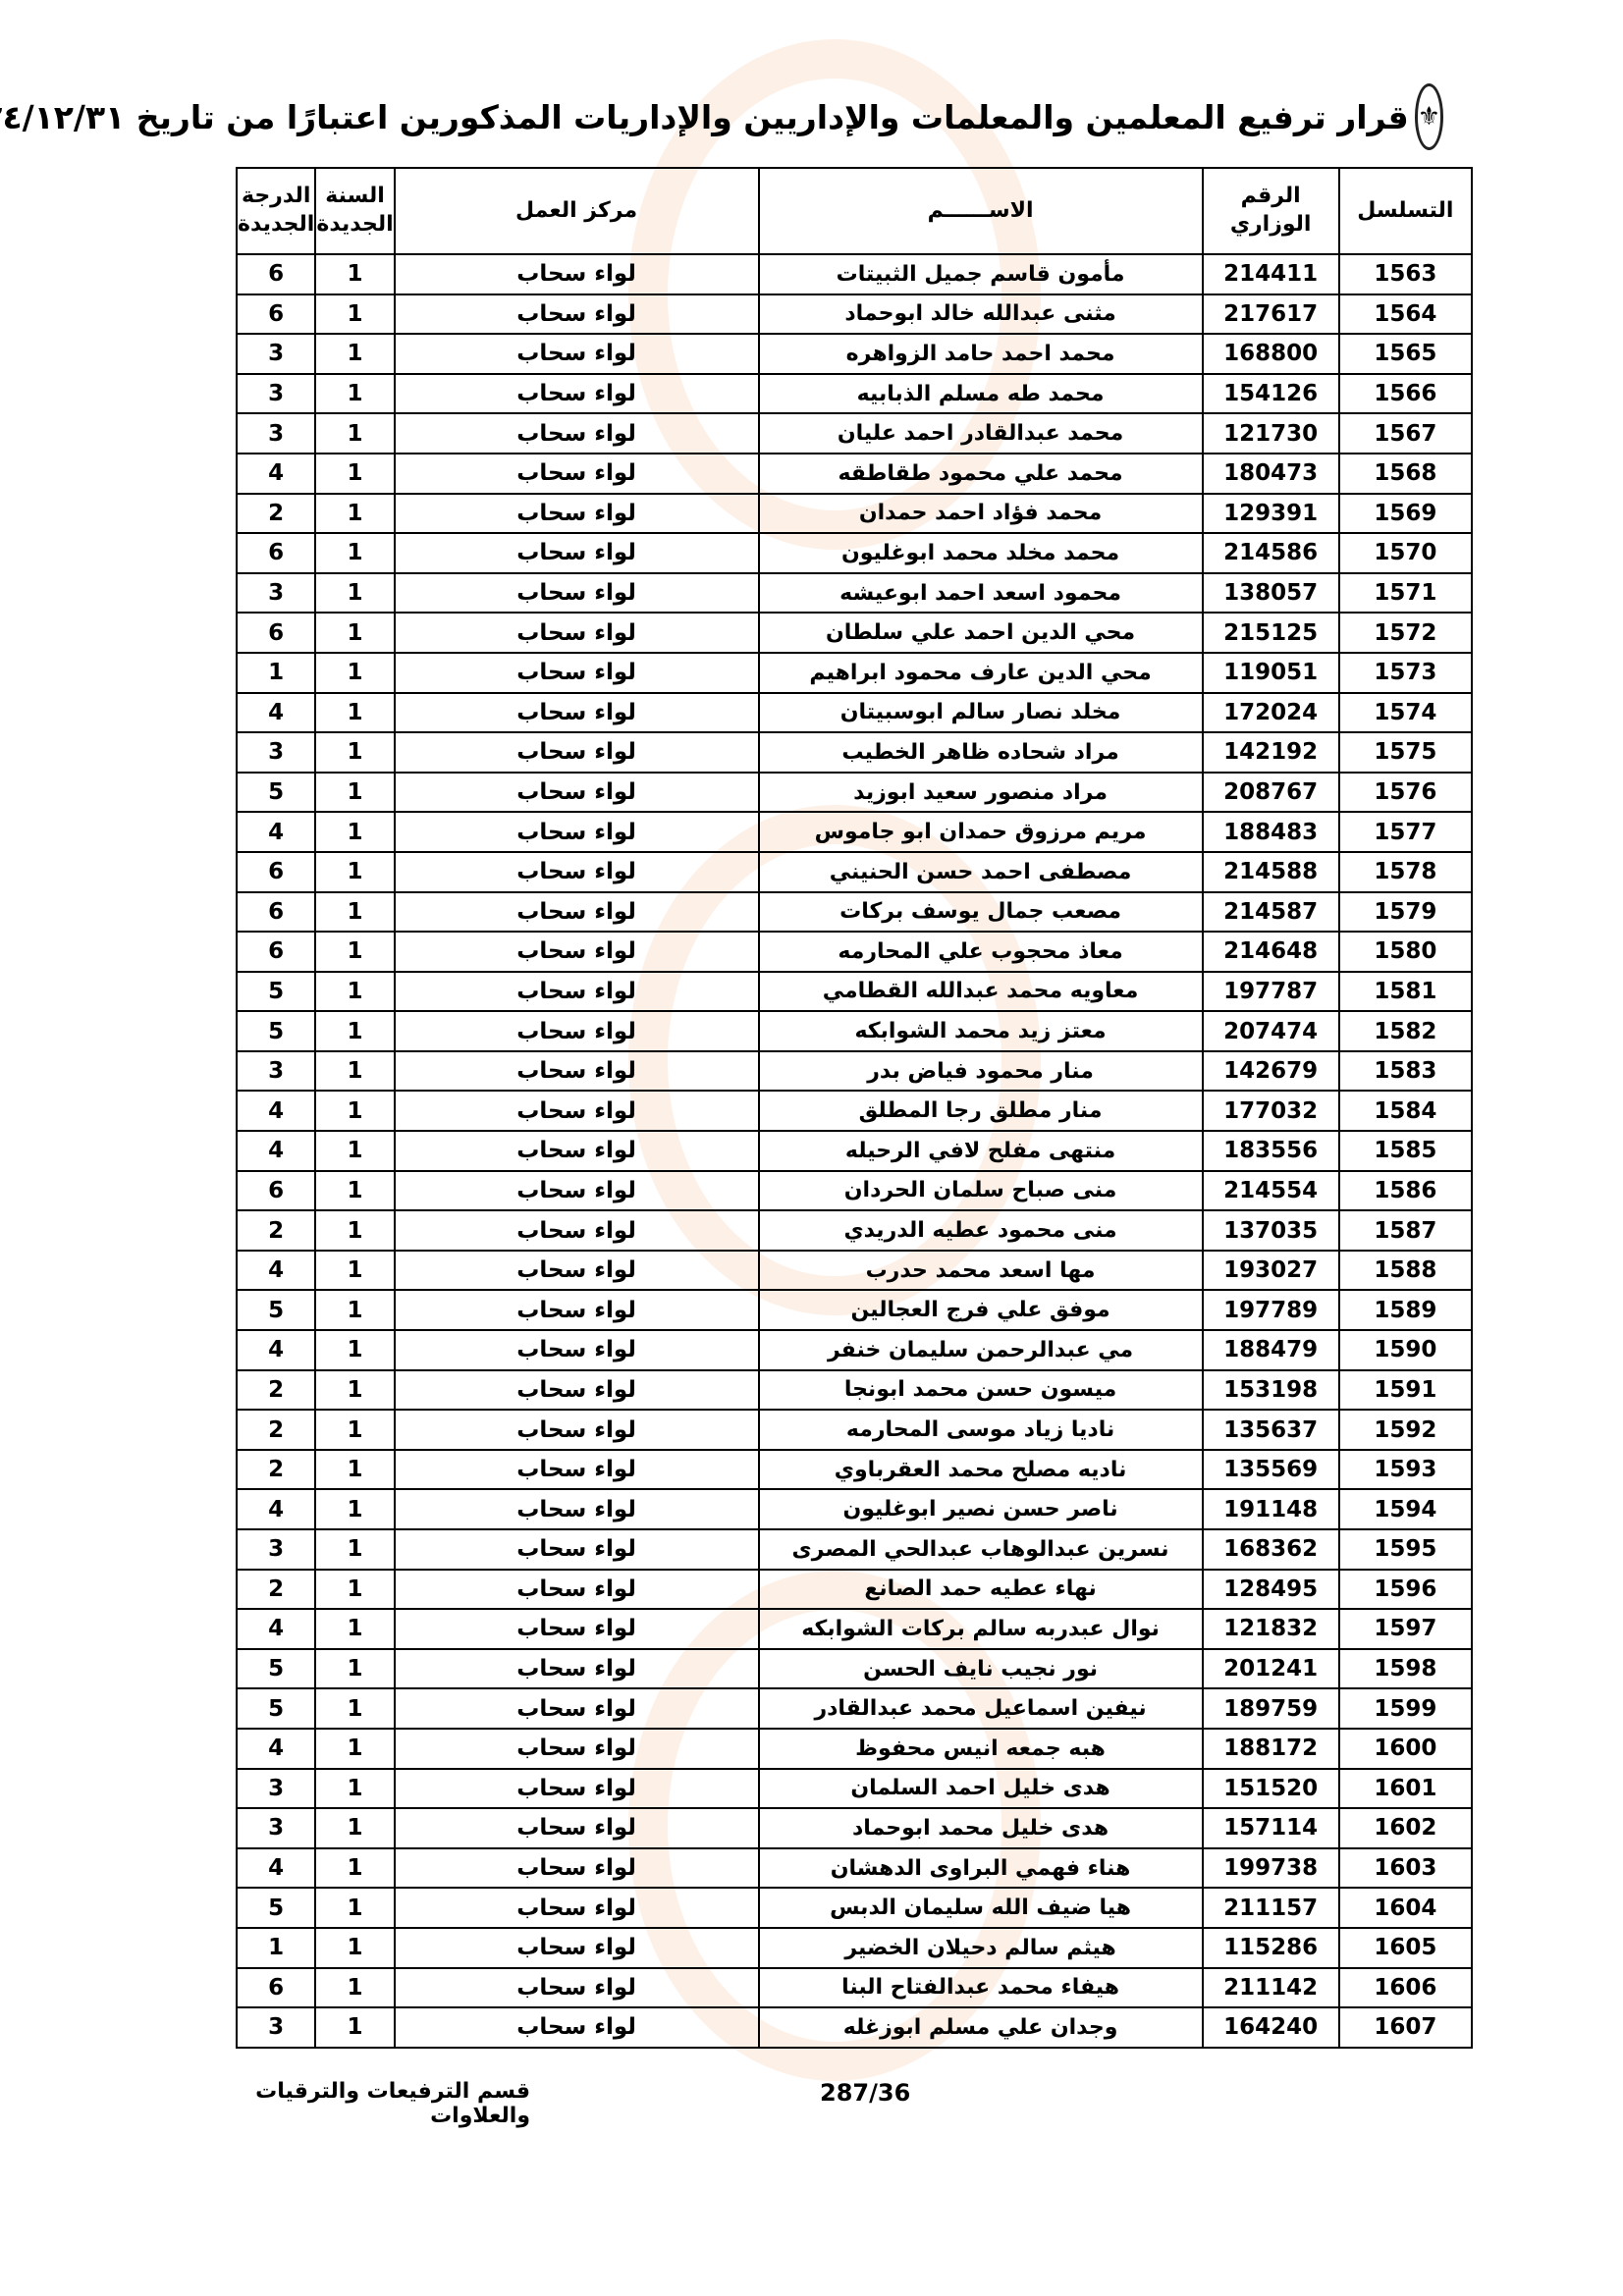 The height and width of the screenshot is (2296, 1623). What do you see at coordinates (1406, 871) in the screenshot?
I see `cell-serial: 1578` at bounding box center [1406, 871].